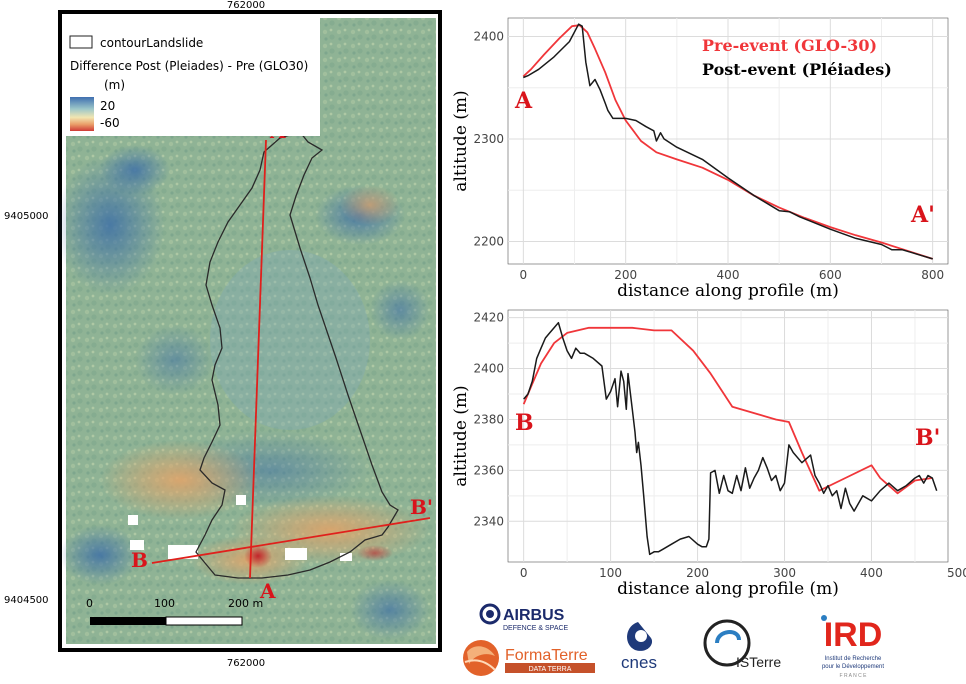 This screenshot has height=684, width=966. What do you see at coordinates (246, 5) in the screenshot?
I see `coord-top: 762000` at bounding box center [246, 5].